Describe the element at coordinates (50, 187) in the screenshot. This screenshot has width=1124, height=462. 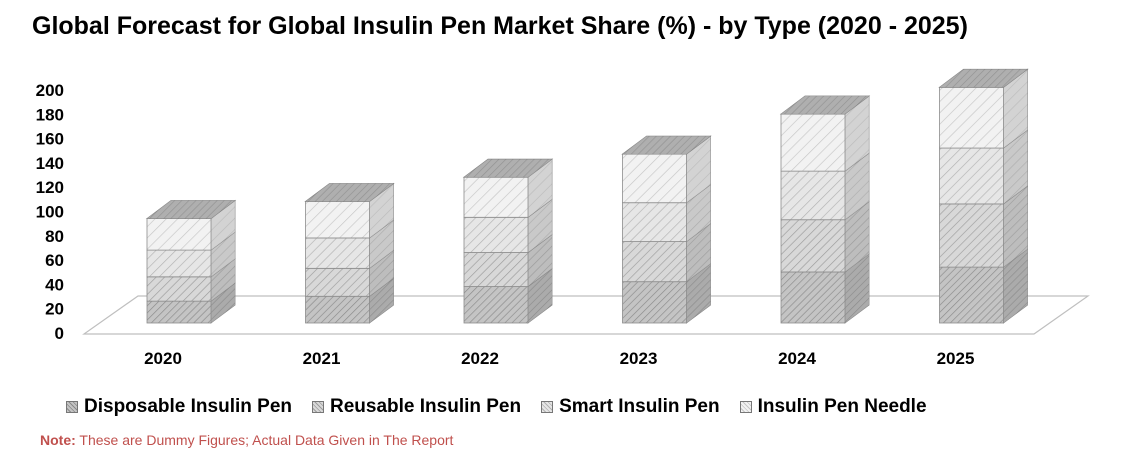
I see `y-tick-label: 120` at that location.